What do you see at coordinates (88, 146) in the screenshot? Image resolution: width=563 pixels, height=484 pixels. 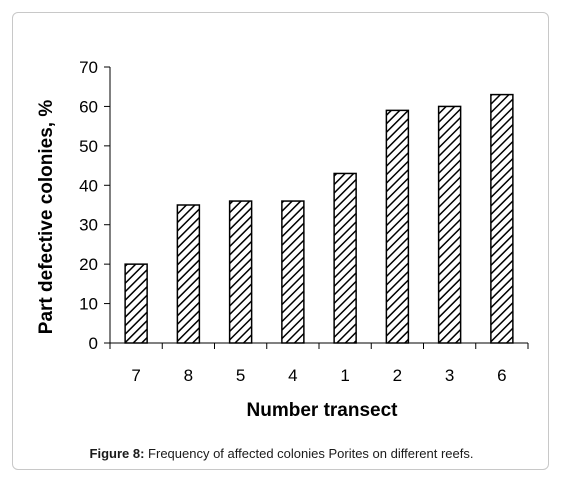 I see `y-tick-label: 50` at bounding box center [88, 146].